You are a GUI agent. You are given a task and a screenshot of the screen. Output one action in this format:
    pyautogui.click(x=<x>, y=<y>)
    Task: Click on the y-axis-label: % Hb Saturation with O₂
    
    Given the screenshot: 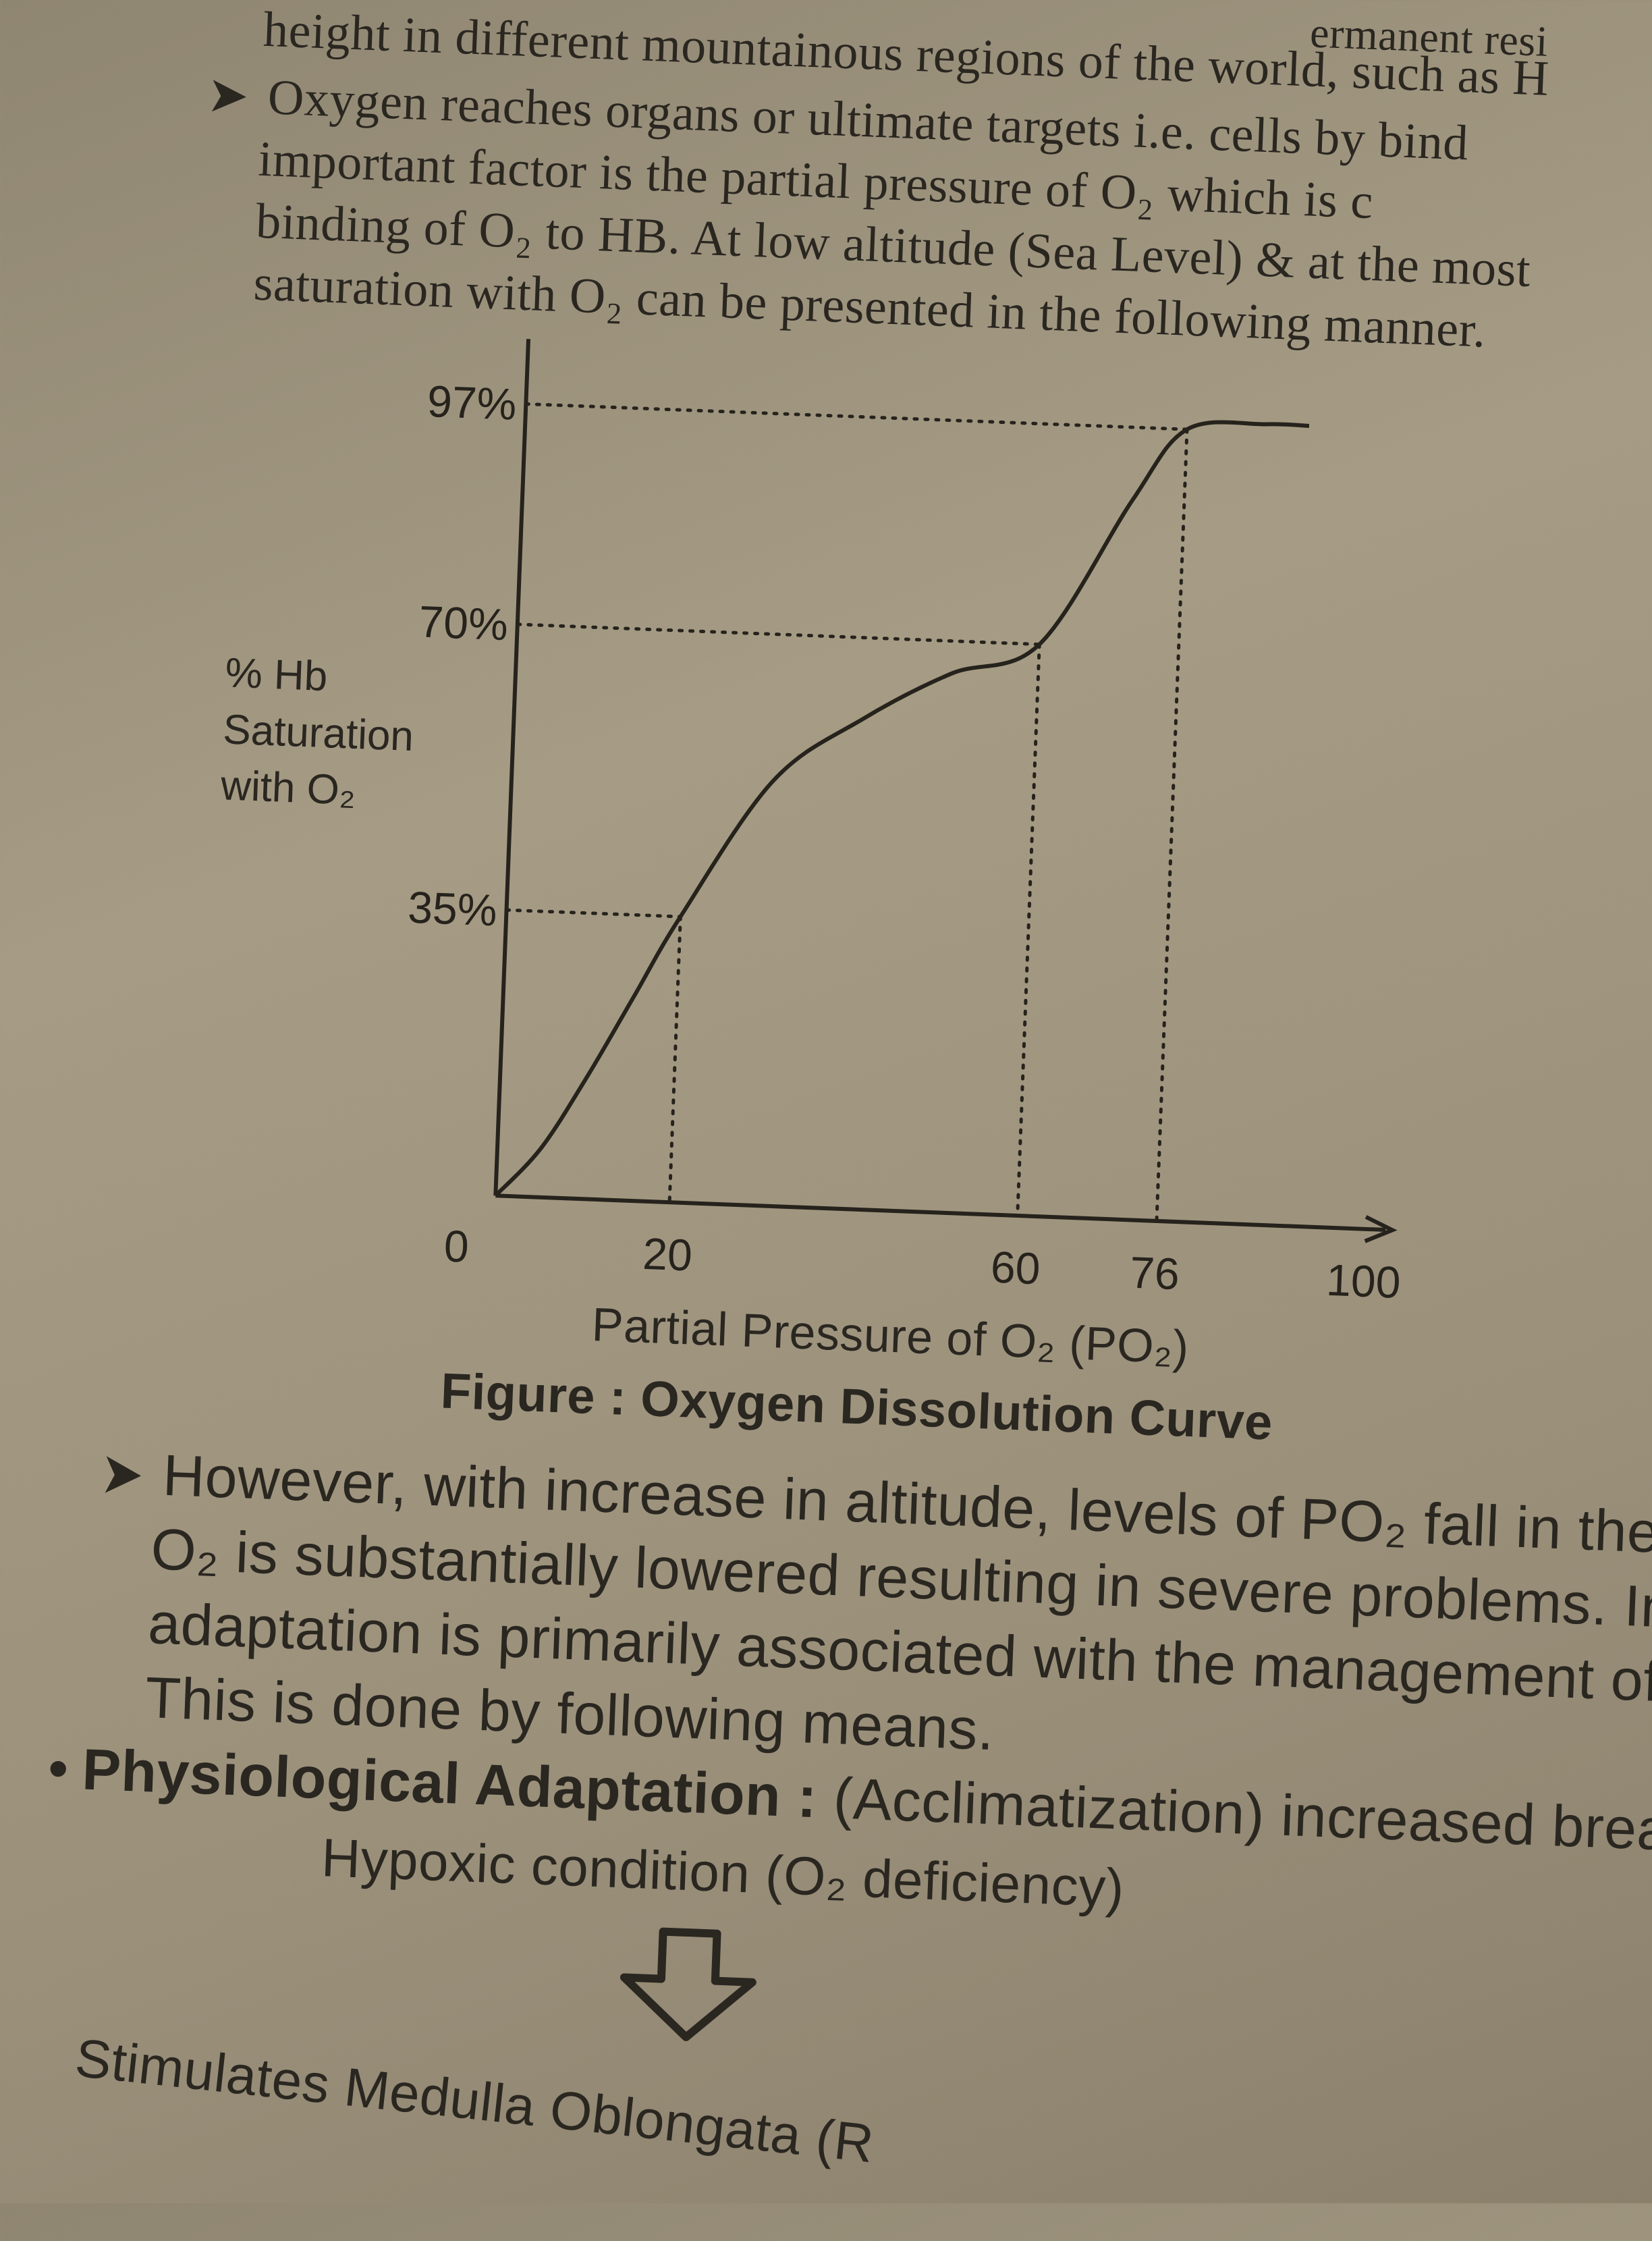 What is the action you would take?
    pyautogui.click(x=318, y=733)
    